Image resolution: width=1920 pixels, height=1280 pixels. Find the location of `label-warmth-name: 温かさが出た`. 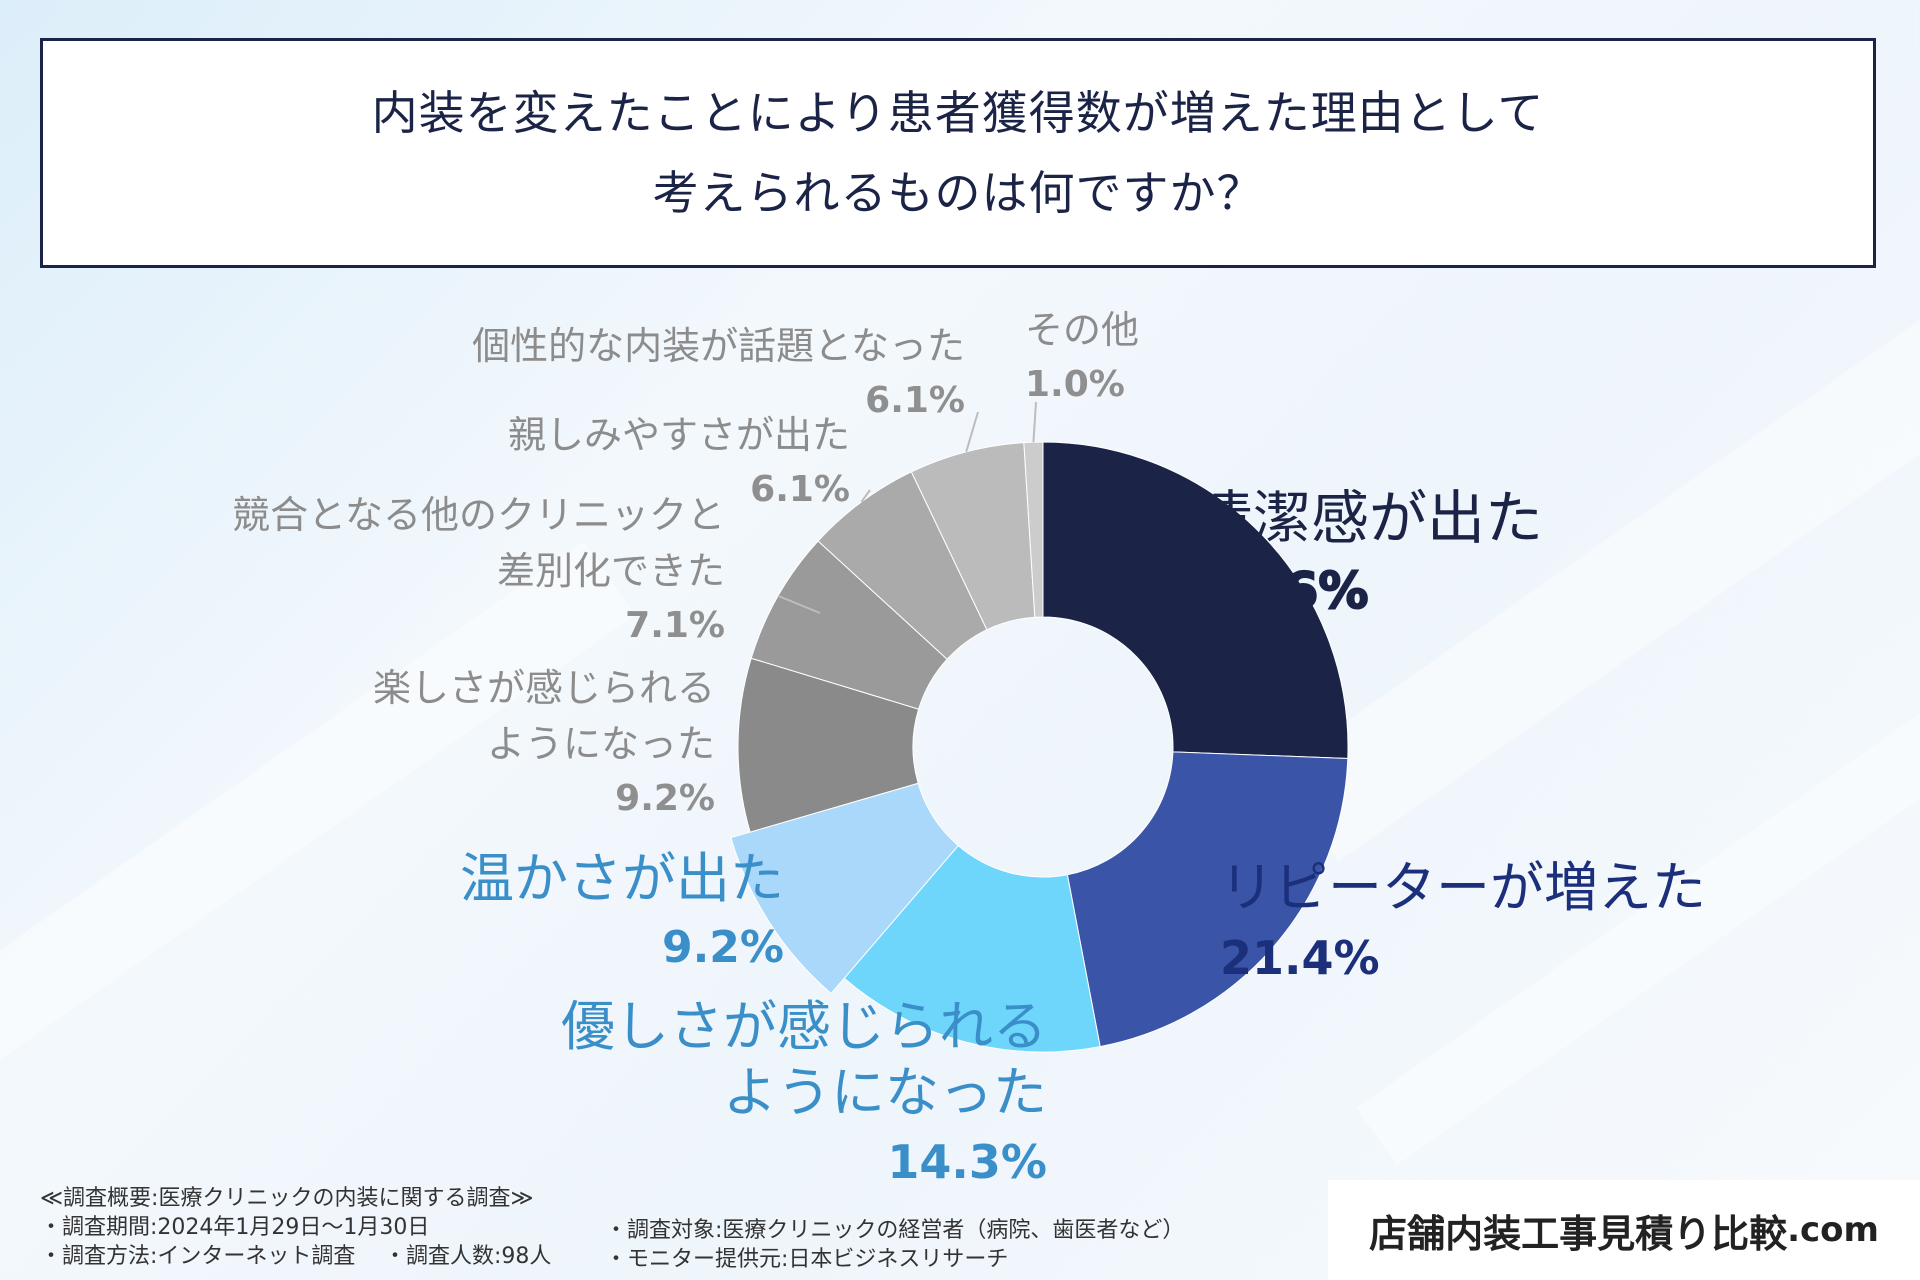

label-warmth-name: 温かさが出た is located at coordinates (622, 878).